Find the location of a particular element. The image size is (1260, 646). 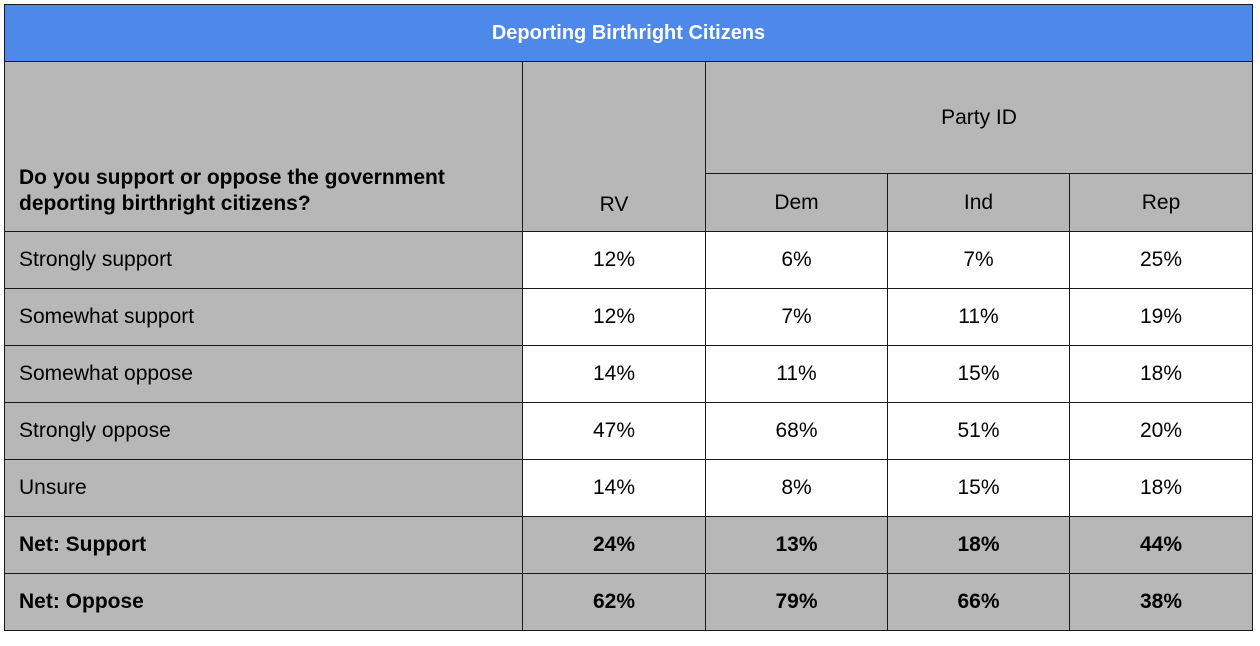

value-cell-dem: 13% is located at coordinates (796, 545).